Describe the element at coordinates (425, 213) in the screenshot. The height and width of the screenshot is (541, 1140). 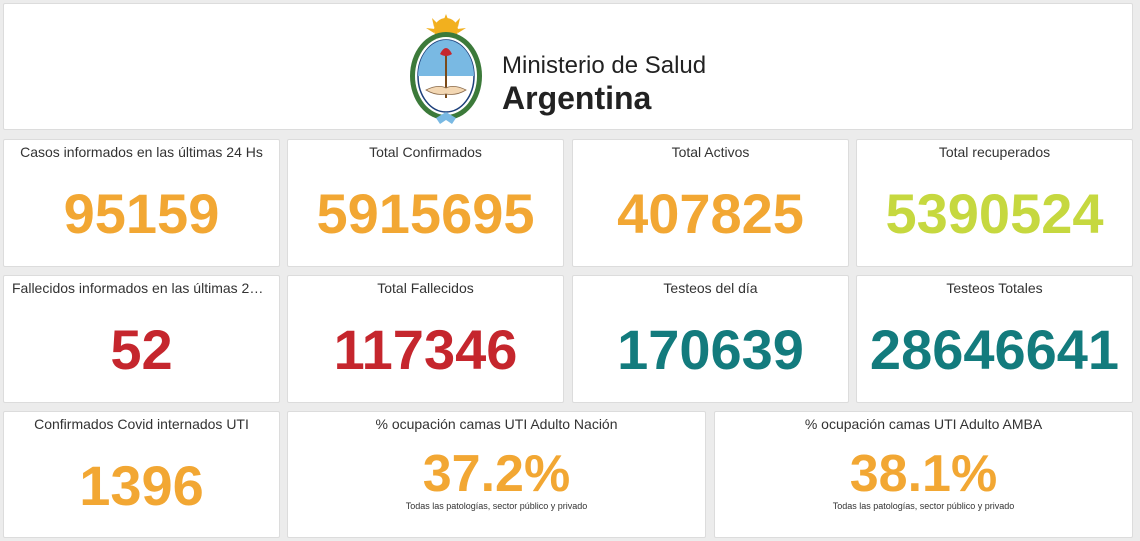
I see `stat-value: 5915695` at that location.